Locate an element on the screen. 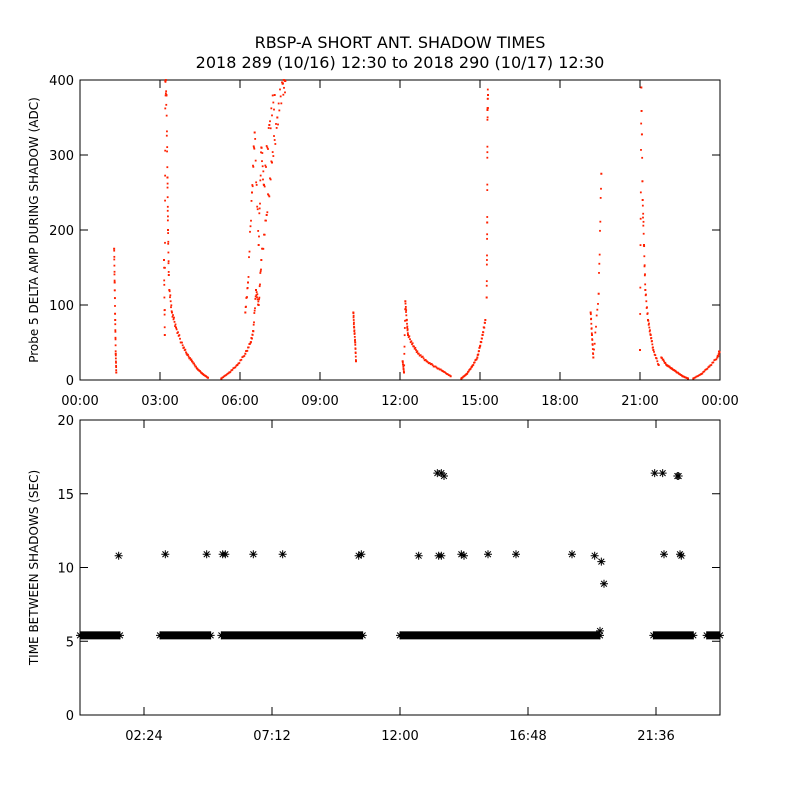 The height and width of the screenshot is (800, 800). amp-x-tick-label: 18:00 is located at coordinates (559, 401).